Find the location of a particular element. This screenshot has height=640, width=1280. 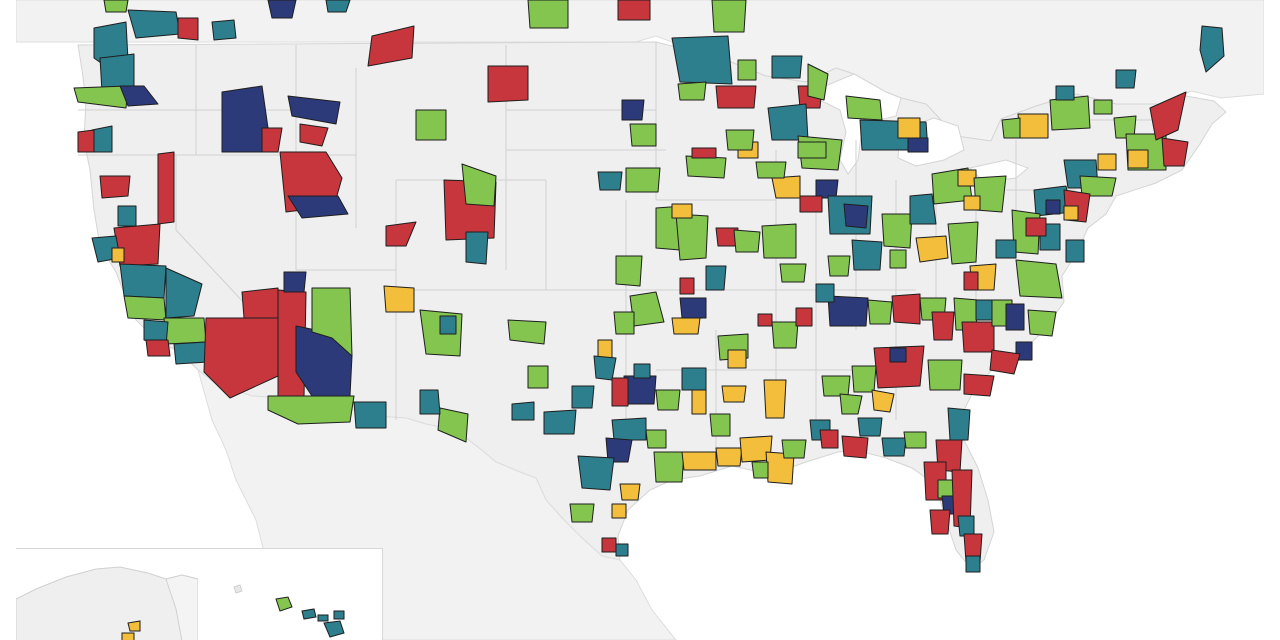

inset-hawaii is located at coordinates (290, 594).